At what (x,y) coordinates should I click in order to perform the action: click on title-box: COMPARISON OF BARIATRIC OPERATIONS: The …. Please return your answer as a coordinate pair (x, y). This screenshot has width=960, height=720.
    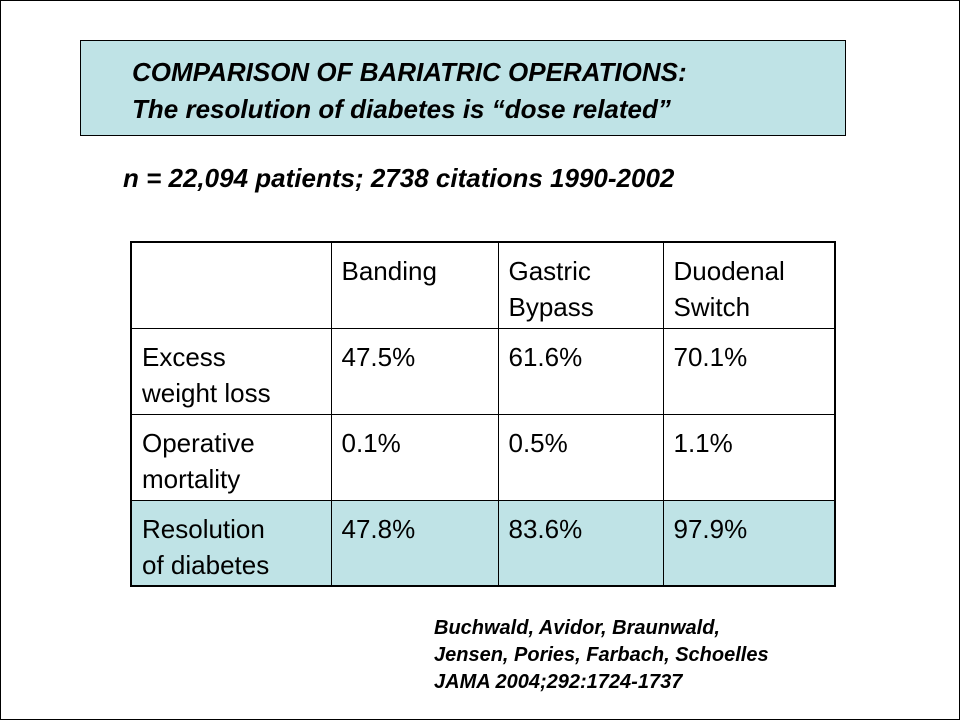
    Looking at the image, I should click on (463, 88).